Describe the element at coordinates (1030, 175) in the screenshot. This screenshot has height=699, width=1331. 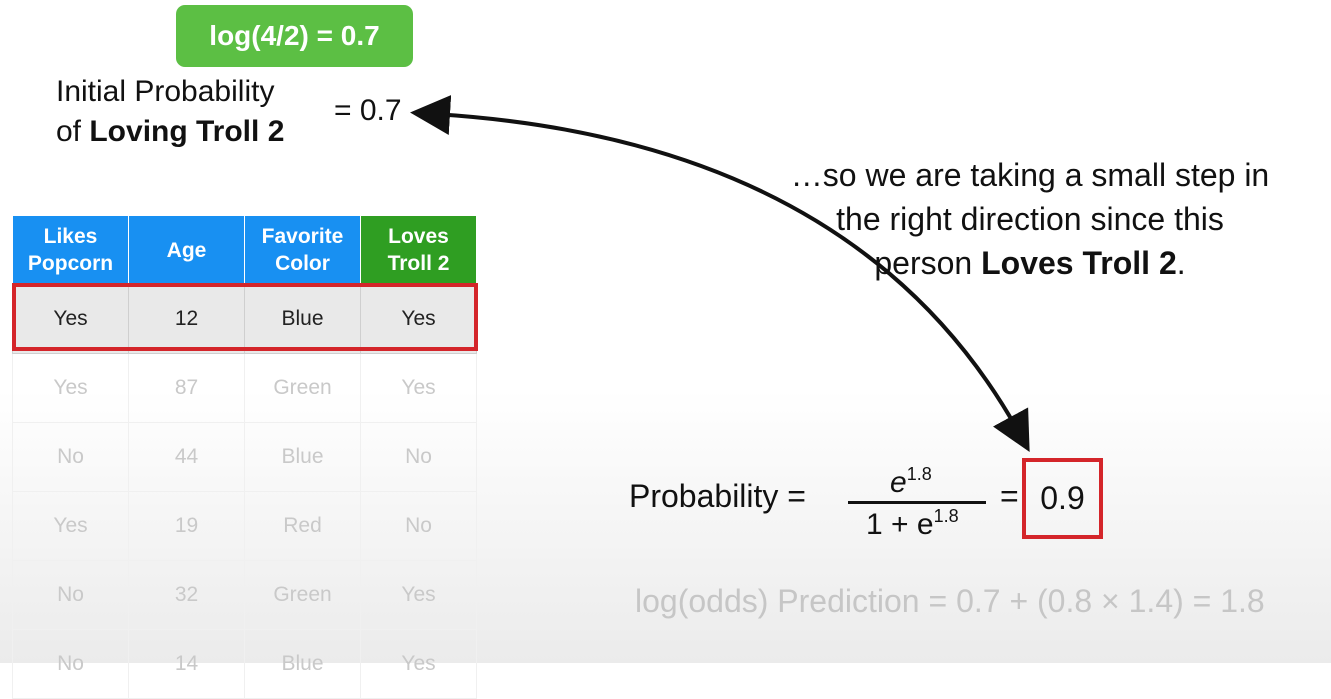
I see `explanation-line1: …so we are taking a small step in` at that location.